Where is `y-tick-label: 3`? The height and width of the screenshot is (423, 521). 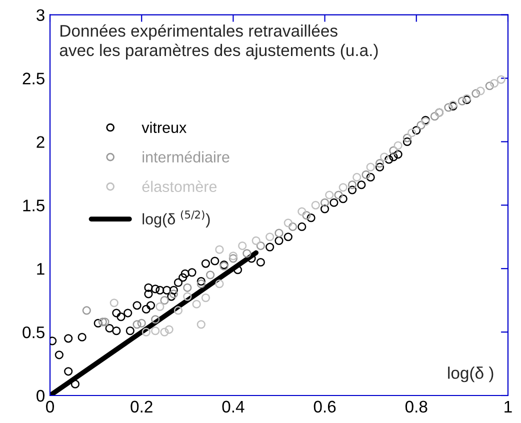 y-tick-label: 3 is located at coordinates (40, 15).